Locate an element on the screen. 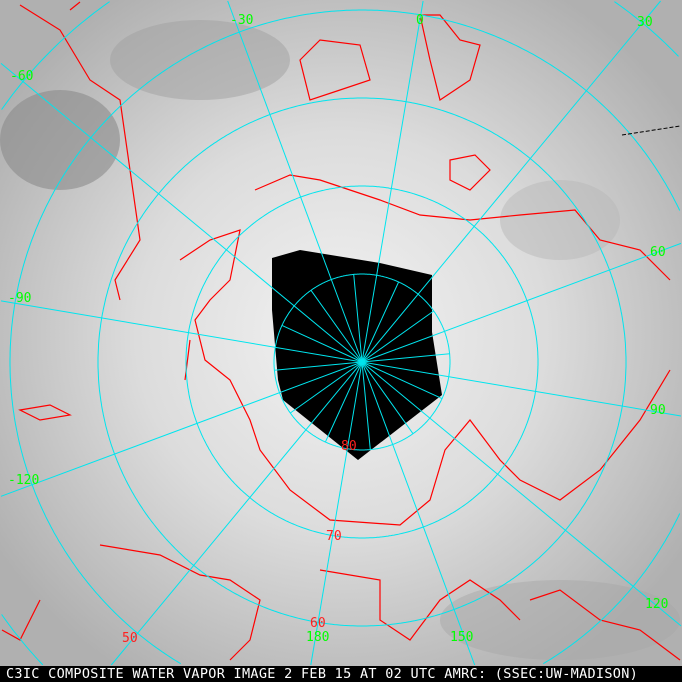 The width and height of the screenshot is (682, 682). lon-label: 150 is located at coordinates (461, 637).